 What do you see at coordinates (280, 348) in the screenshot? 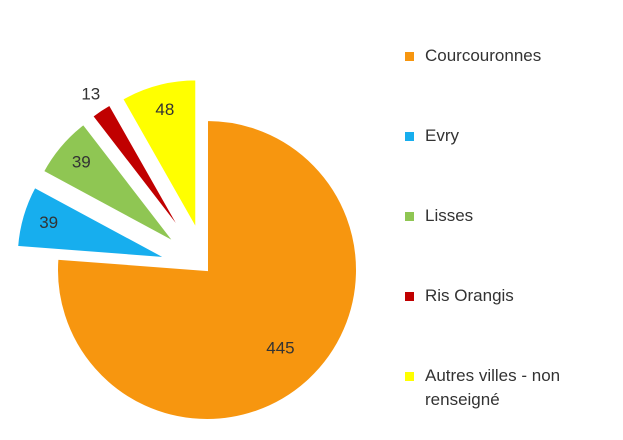
I see `data-label: 445` at bounding box center [280, 348].